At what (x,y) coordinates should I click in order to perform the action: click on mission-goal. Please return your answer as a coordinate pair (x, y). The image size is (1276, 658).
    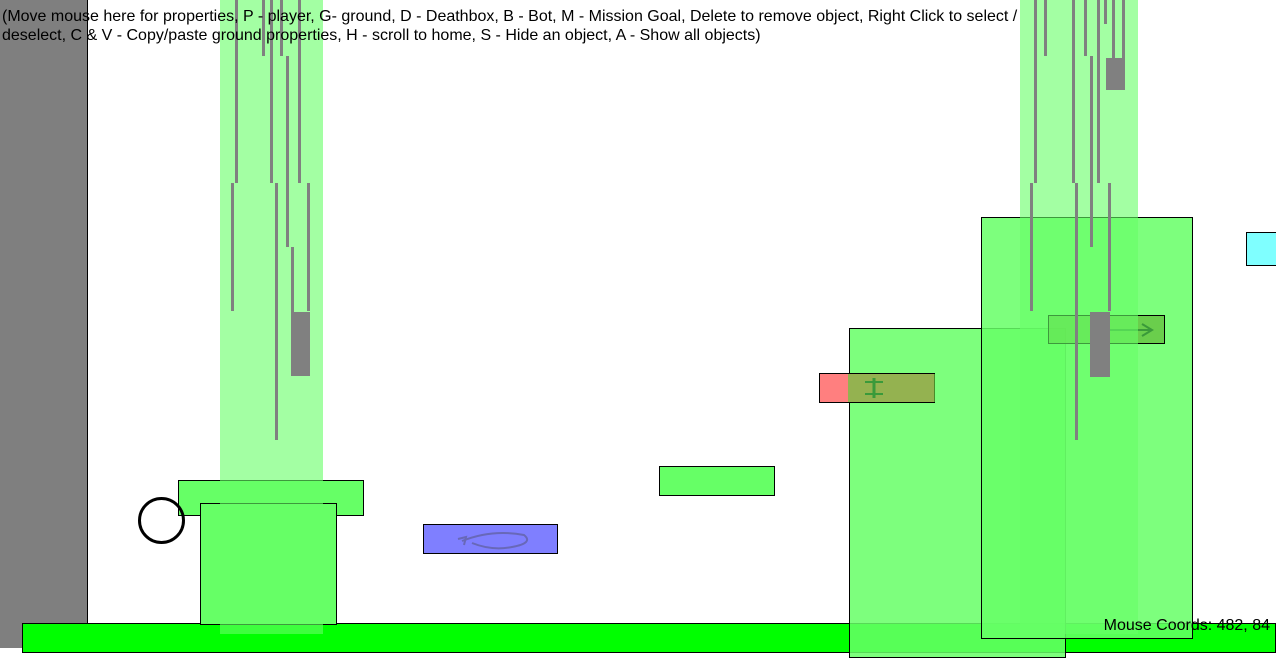
    Looking at the image, I should click on (1261, 249).